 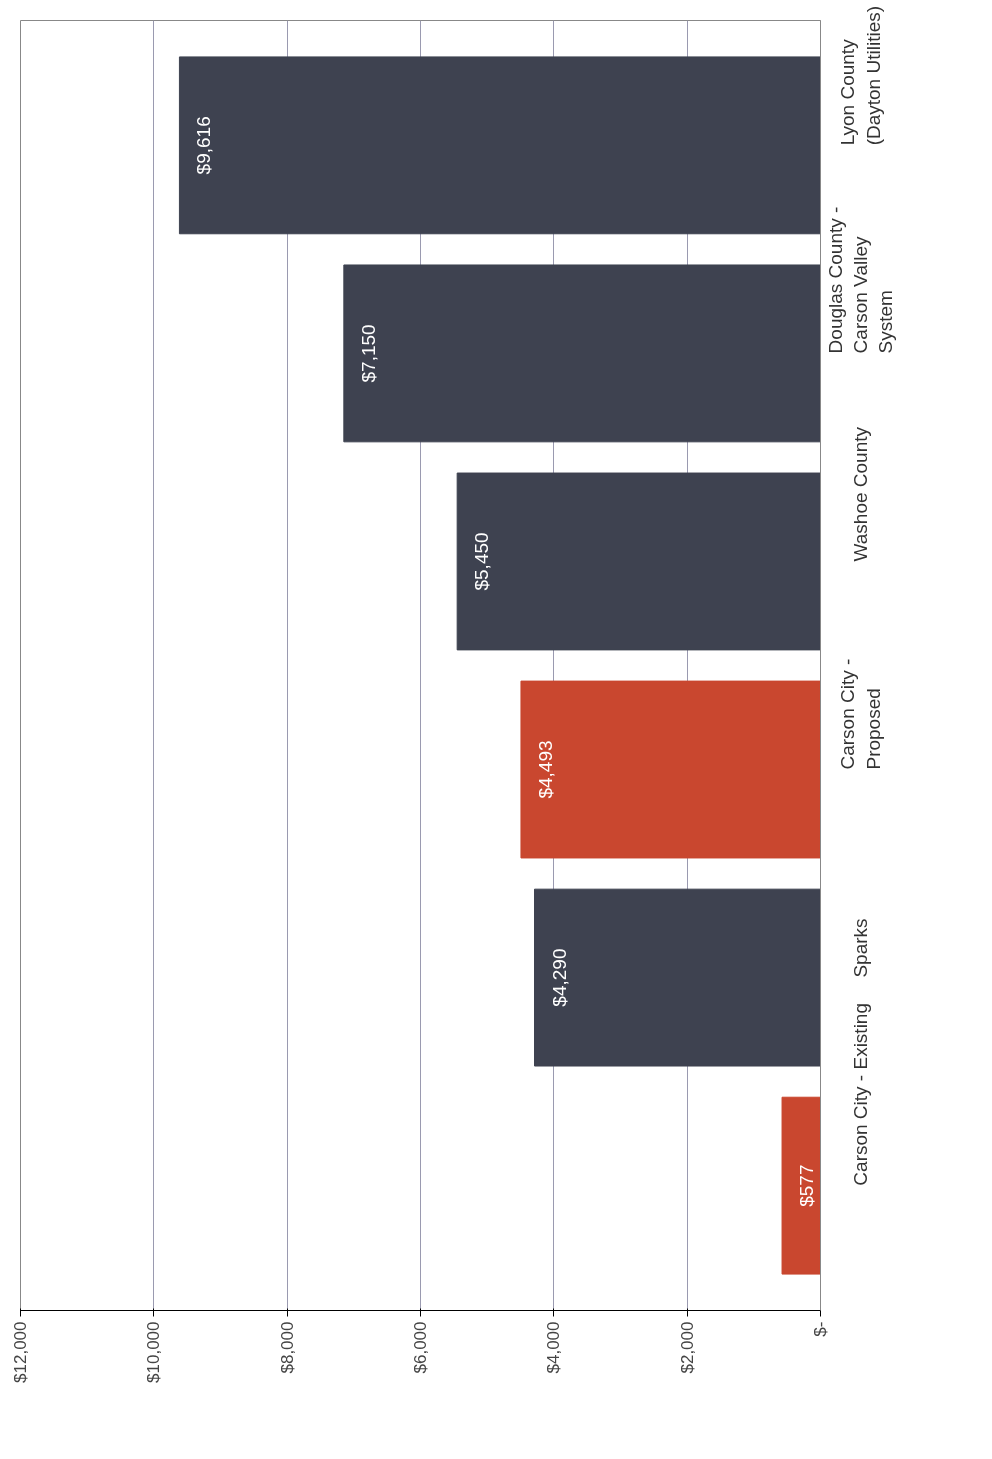 What do you see at coordinates (420, 1347) in the screenshot?
I see `x-tick-label: $6,000` at bounding box center [420, 1347].